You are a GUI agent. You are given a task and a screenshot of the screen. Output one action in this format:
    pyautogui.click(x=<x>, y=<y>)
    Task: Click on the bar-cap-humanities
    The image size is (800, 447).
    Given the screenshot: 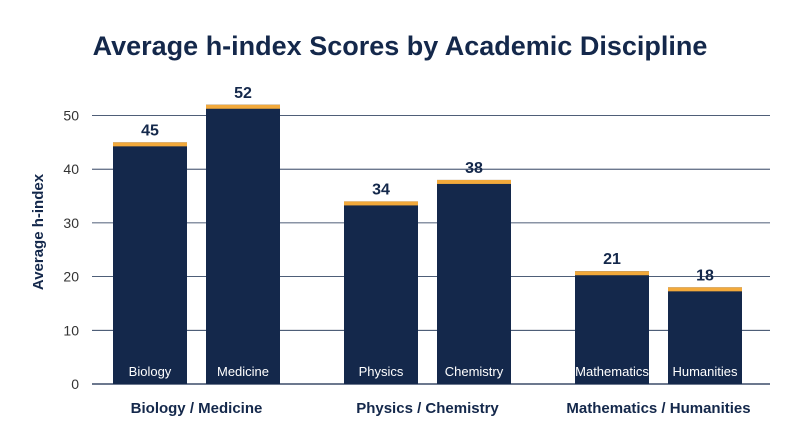 What is the action you would take?
    pyautogui.click(x=705, y=289)
    